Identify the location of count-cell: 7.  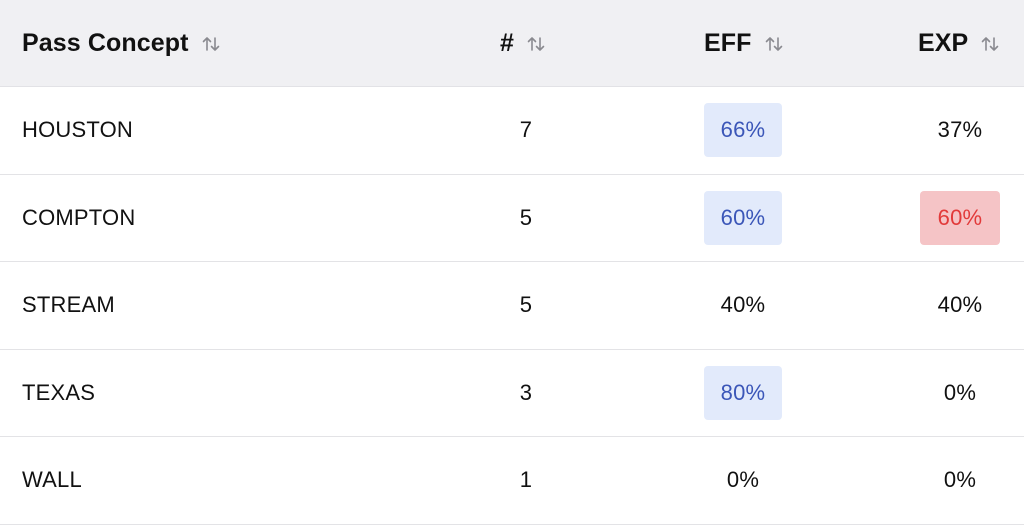
(526, 130).